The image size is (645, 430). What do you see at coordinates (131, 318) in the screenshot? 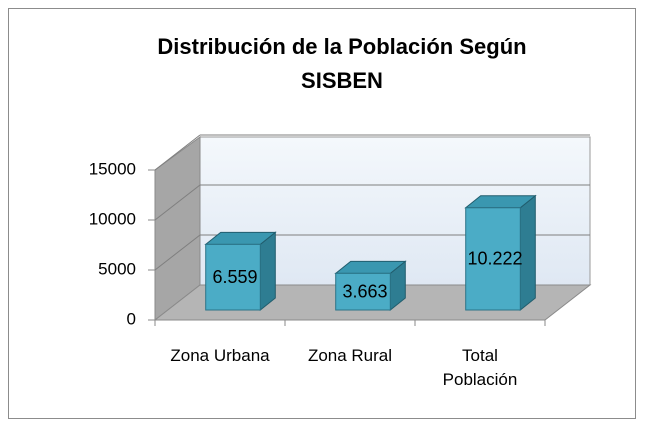
I see `y-tick-label: 0` at bounding box center [131, 318].